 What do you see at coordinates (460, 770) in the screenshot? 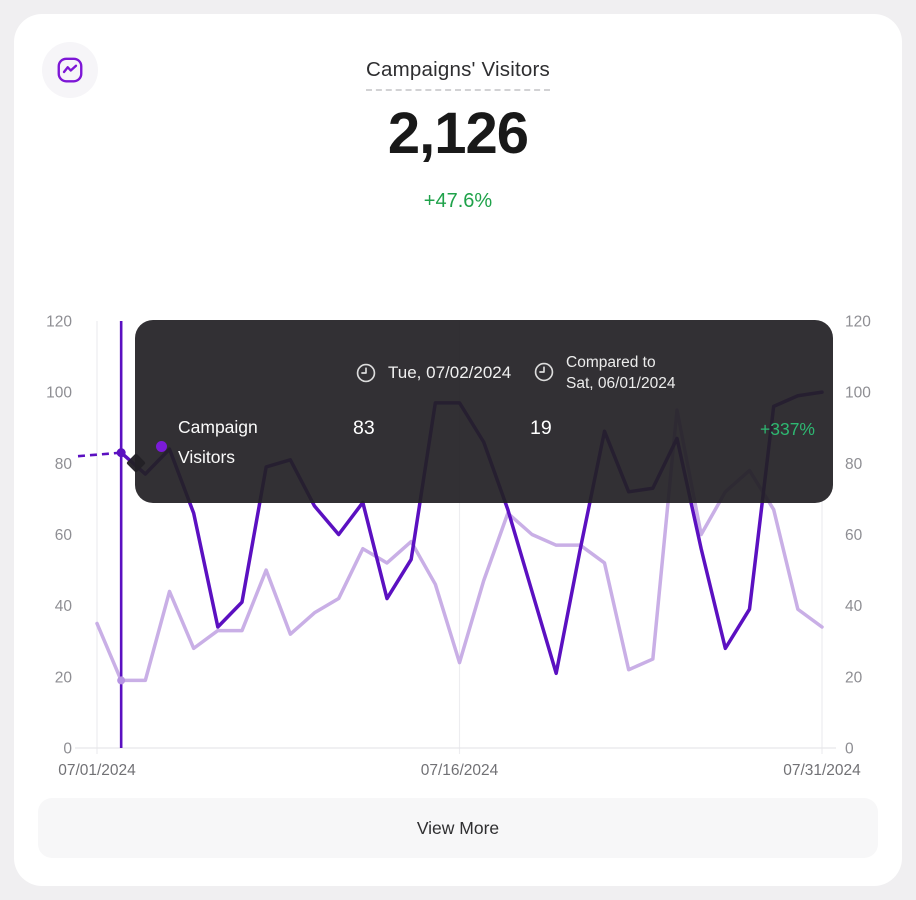
I see `x-axis-label: 07/16/2024` at bounding box center [460, 770].